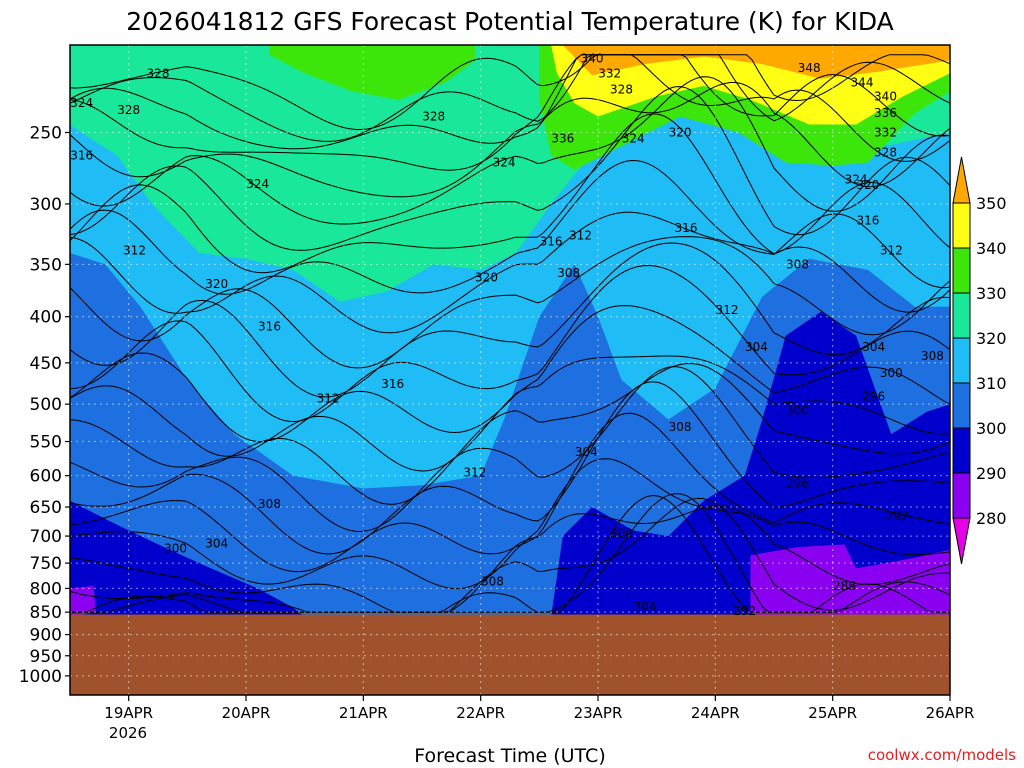 This screenshot has height=768, width=1024. What do you see at coordinates (991, 518) in the screenshot?
I see `colorbar-label: 280` at bounding box center [991, 518].